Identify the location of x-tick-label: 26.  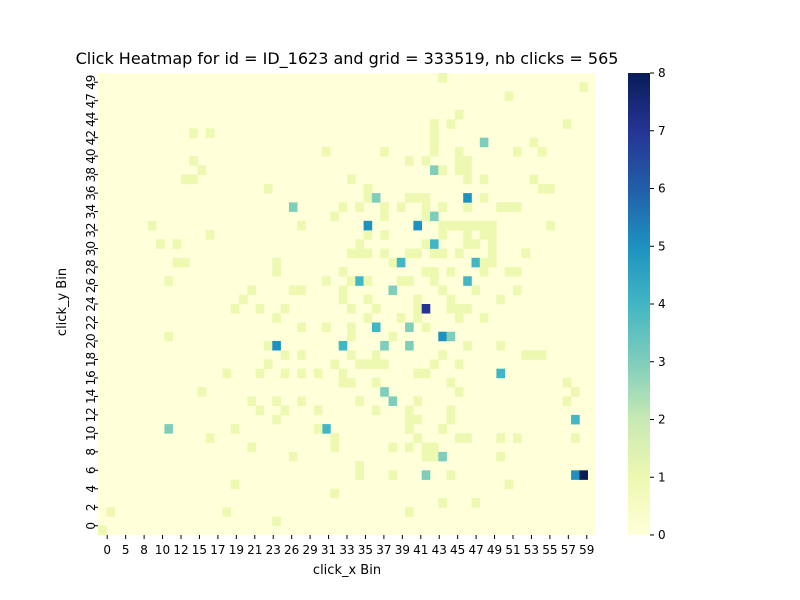
(291, 550).